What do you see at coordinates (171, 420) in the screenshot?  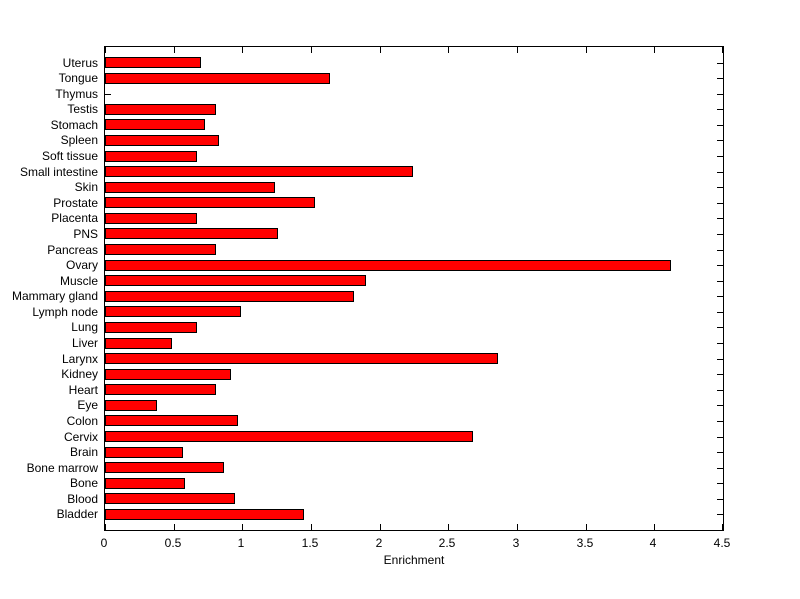 I see `bar-colon` at bounding box center [171, 420].